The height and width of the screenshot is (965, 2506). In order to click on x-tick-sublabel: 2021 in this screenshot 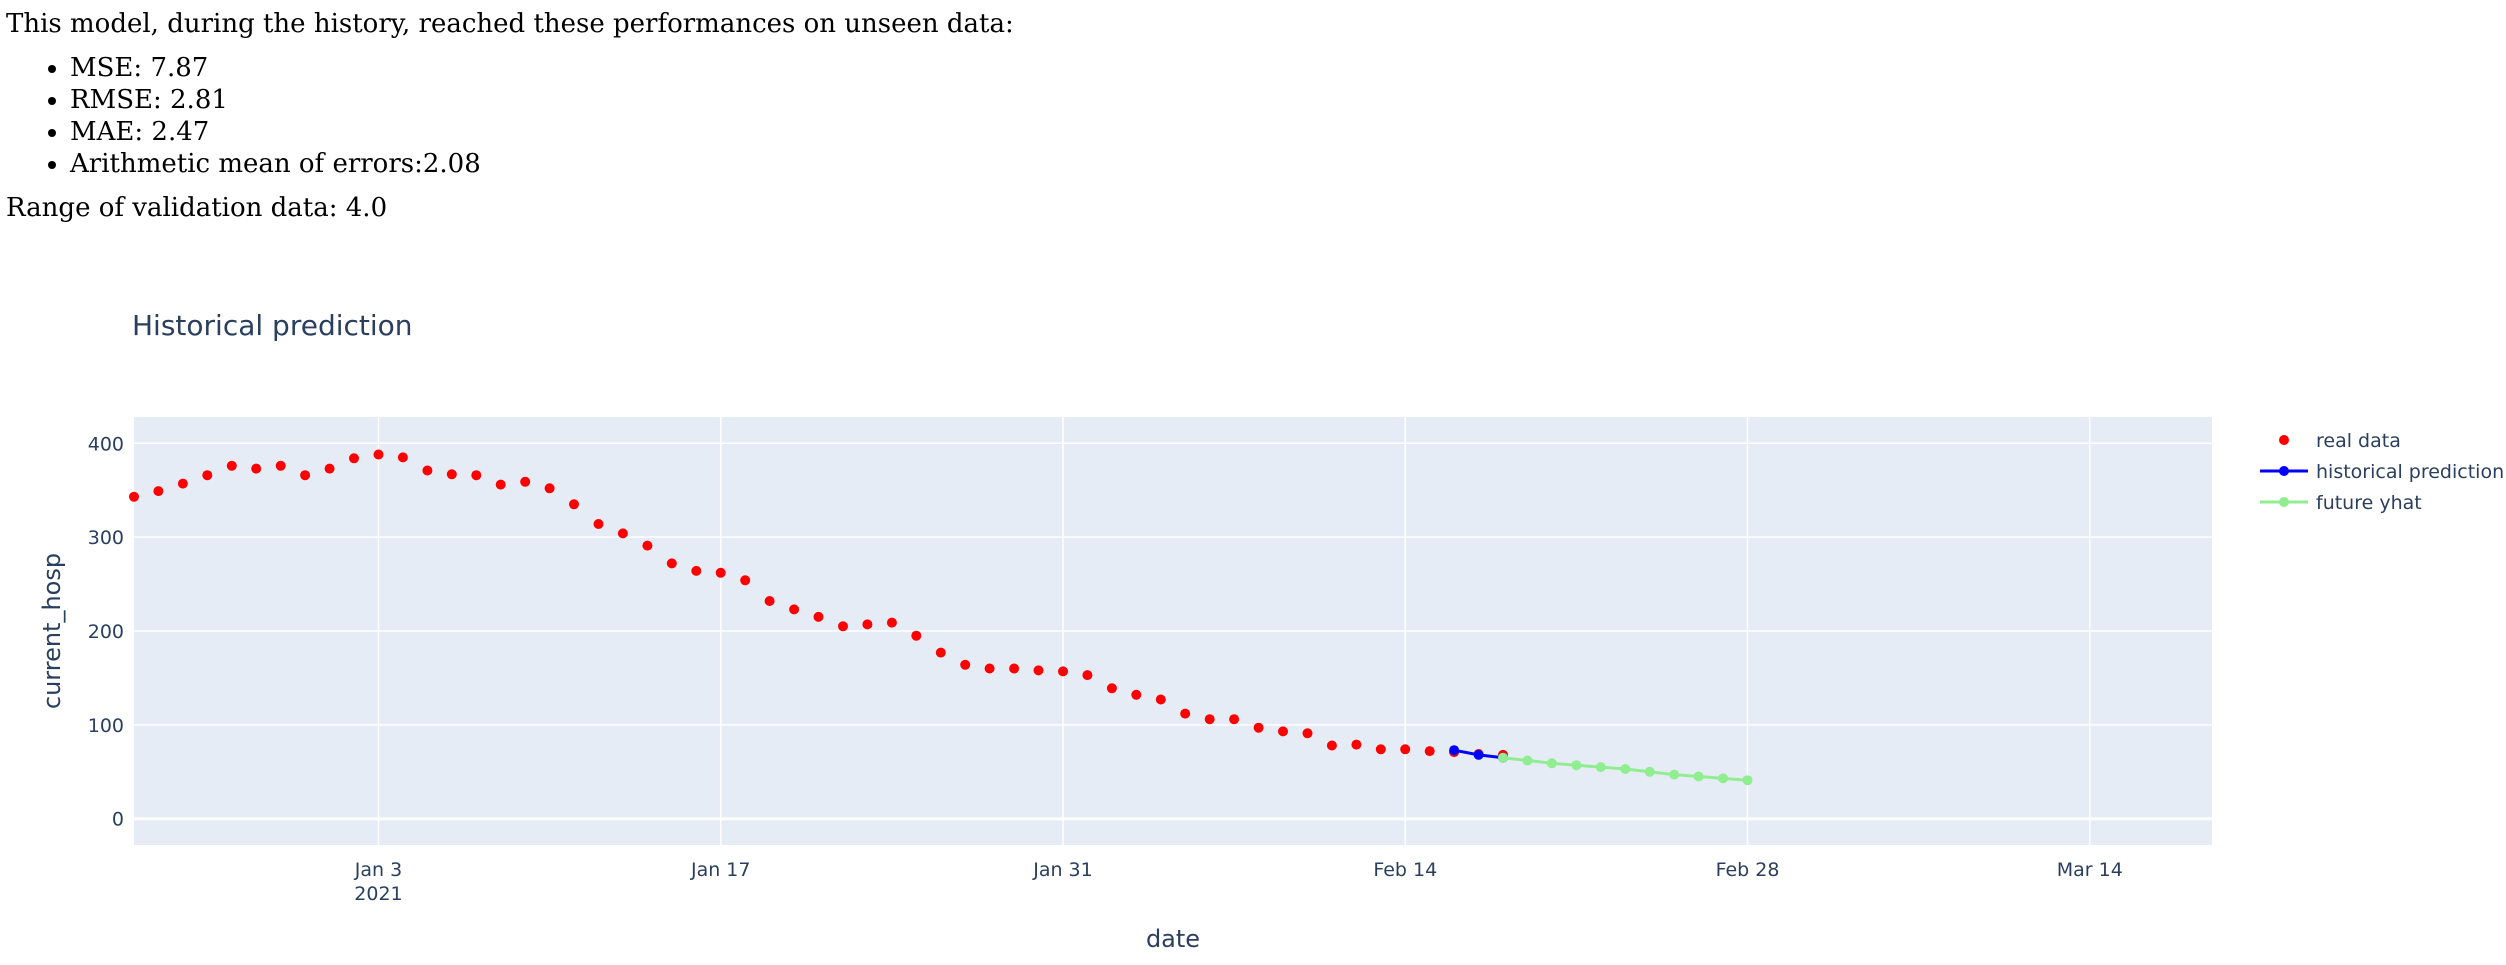, I will do `click(378, 894)`.